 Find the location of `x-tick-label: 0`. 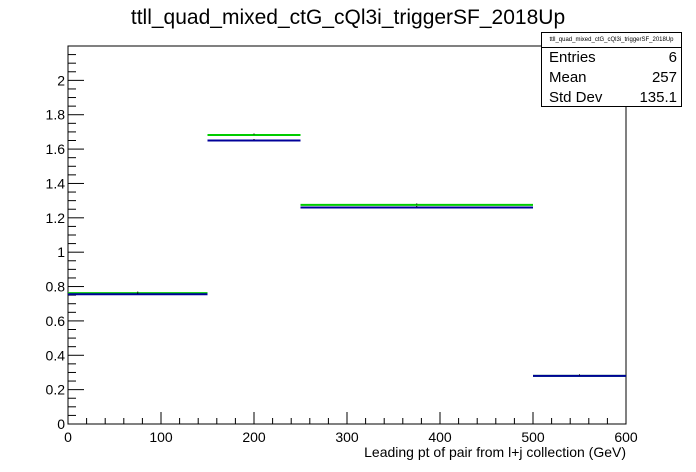

x-tick-label: 0 is located at coordinates (68, 437).